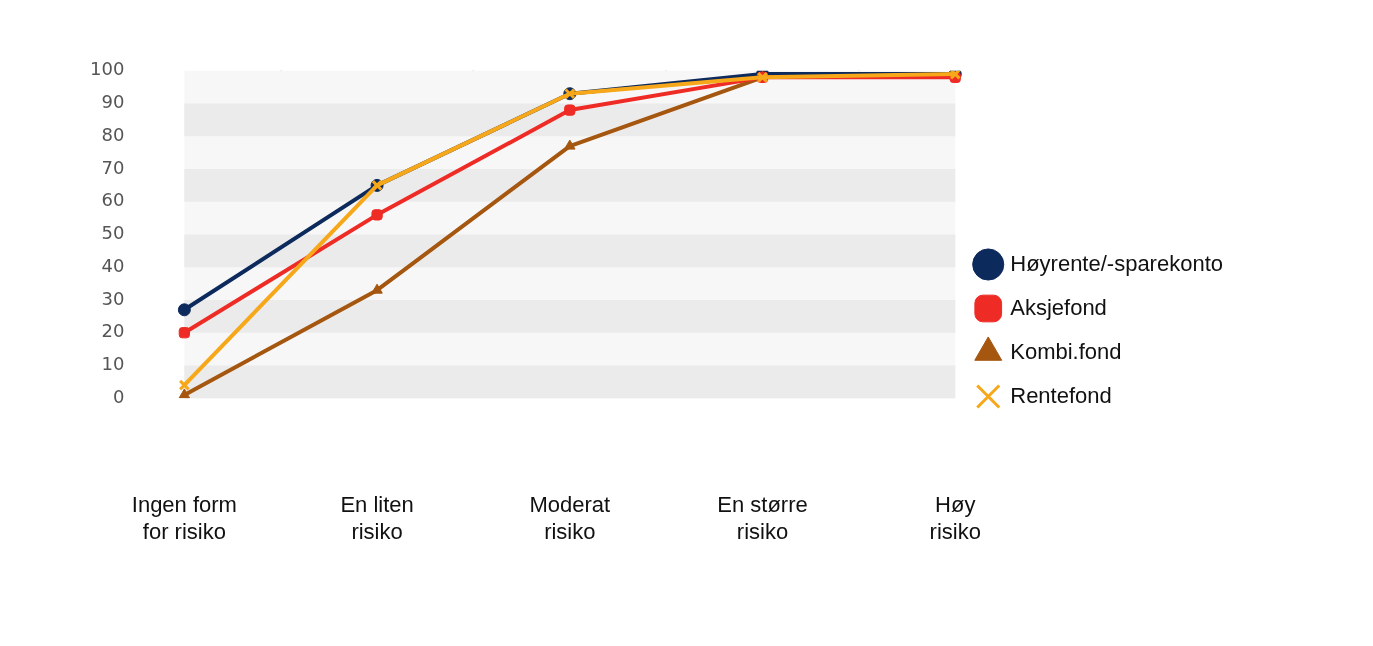 This screenshot has width=1373, height=646. I want to click on y-tick-label: 60, so click(113, 200).